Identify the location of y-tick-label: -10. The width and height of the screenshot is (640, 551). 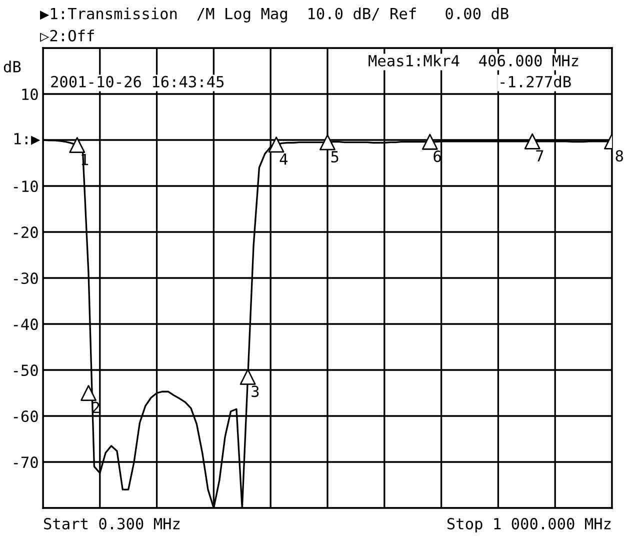
(26, 186).